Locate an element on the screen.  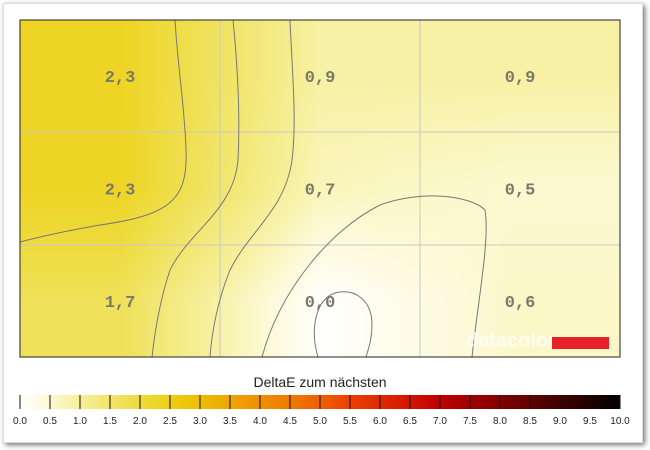
colorbar-tick-label: 2.5 is located at coordinates (170, 421).